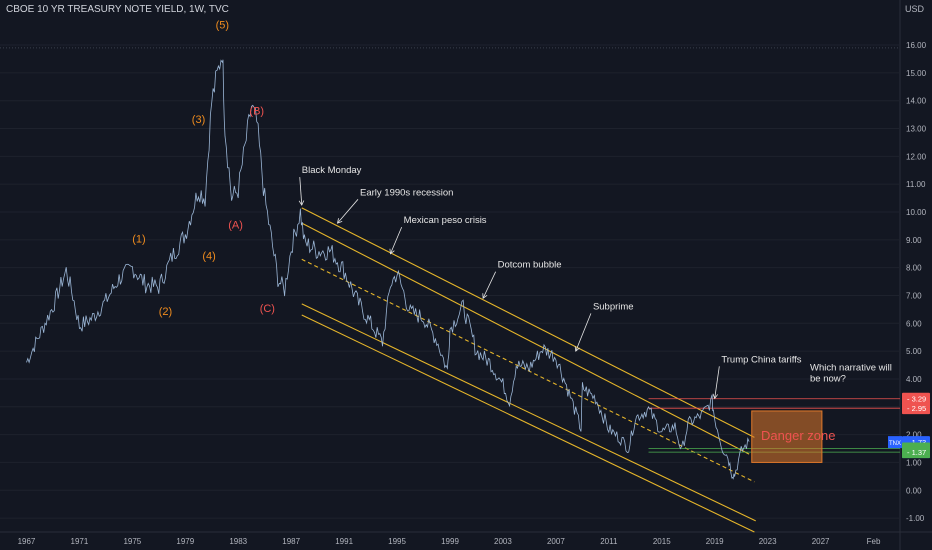  I want to click on x-tick-label: Feb, so click(874, 541).